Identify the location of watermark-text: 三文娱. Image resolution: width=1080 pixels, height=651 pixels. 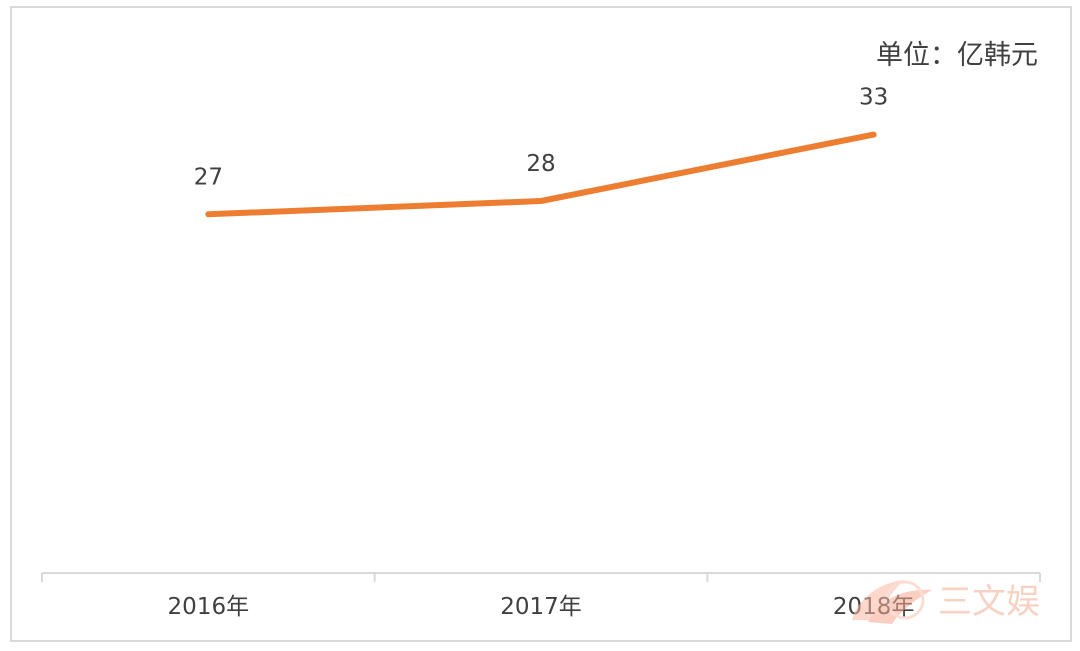
(989, 602).